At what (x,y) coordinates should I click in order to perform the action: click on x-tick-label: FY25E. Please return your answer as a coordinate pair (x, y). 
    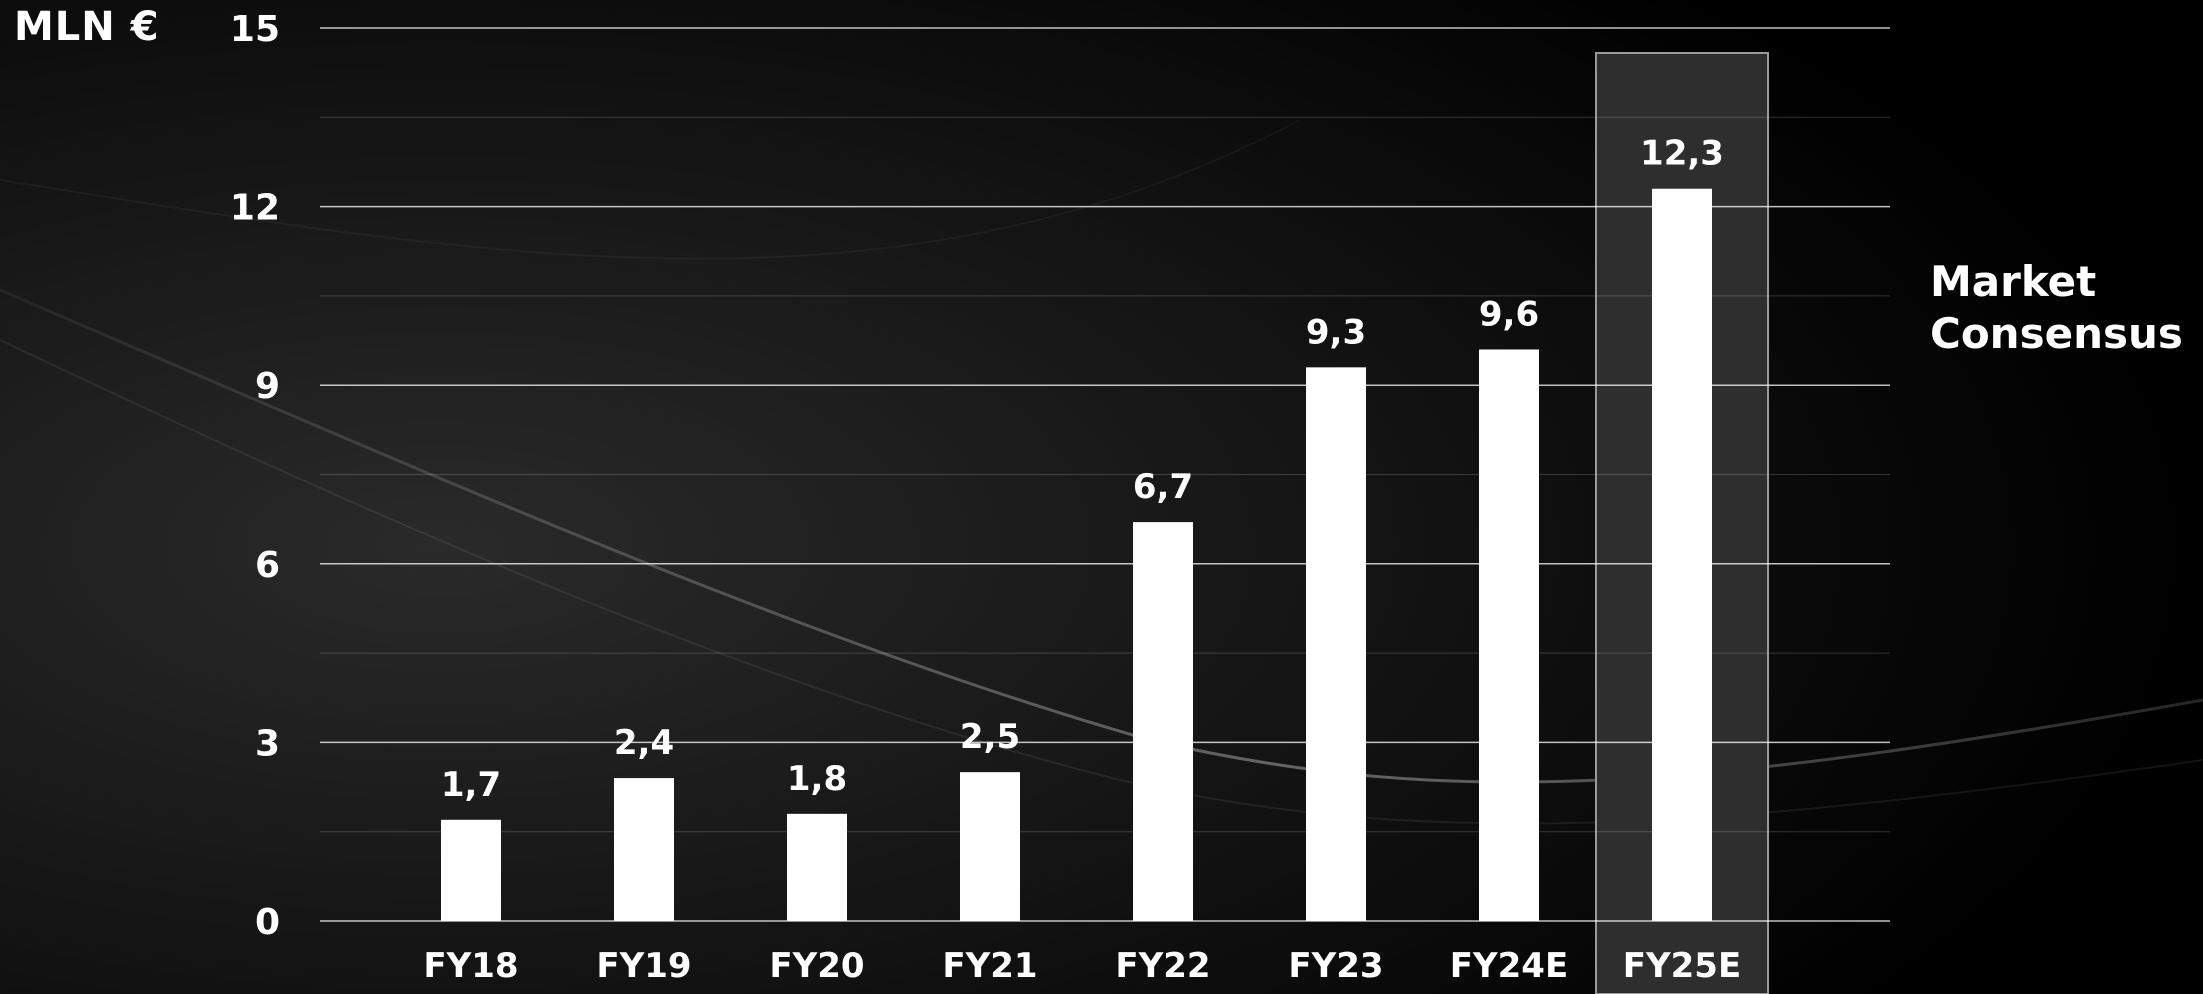
    Looking at the image, I should click on (1682, 966).